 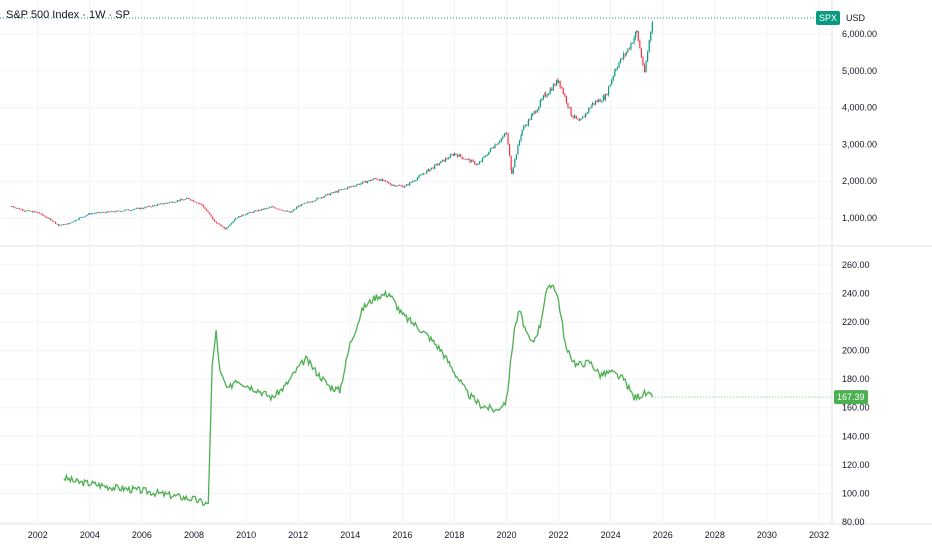 I want to click on time-axis-tick: 2020, so click(x=506, y=535).